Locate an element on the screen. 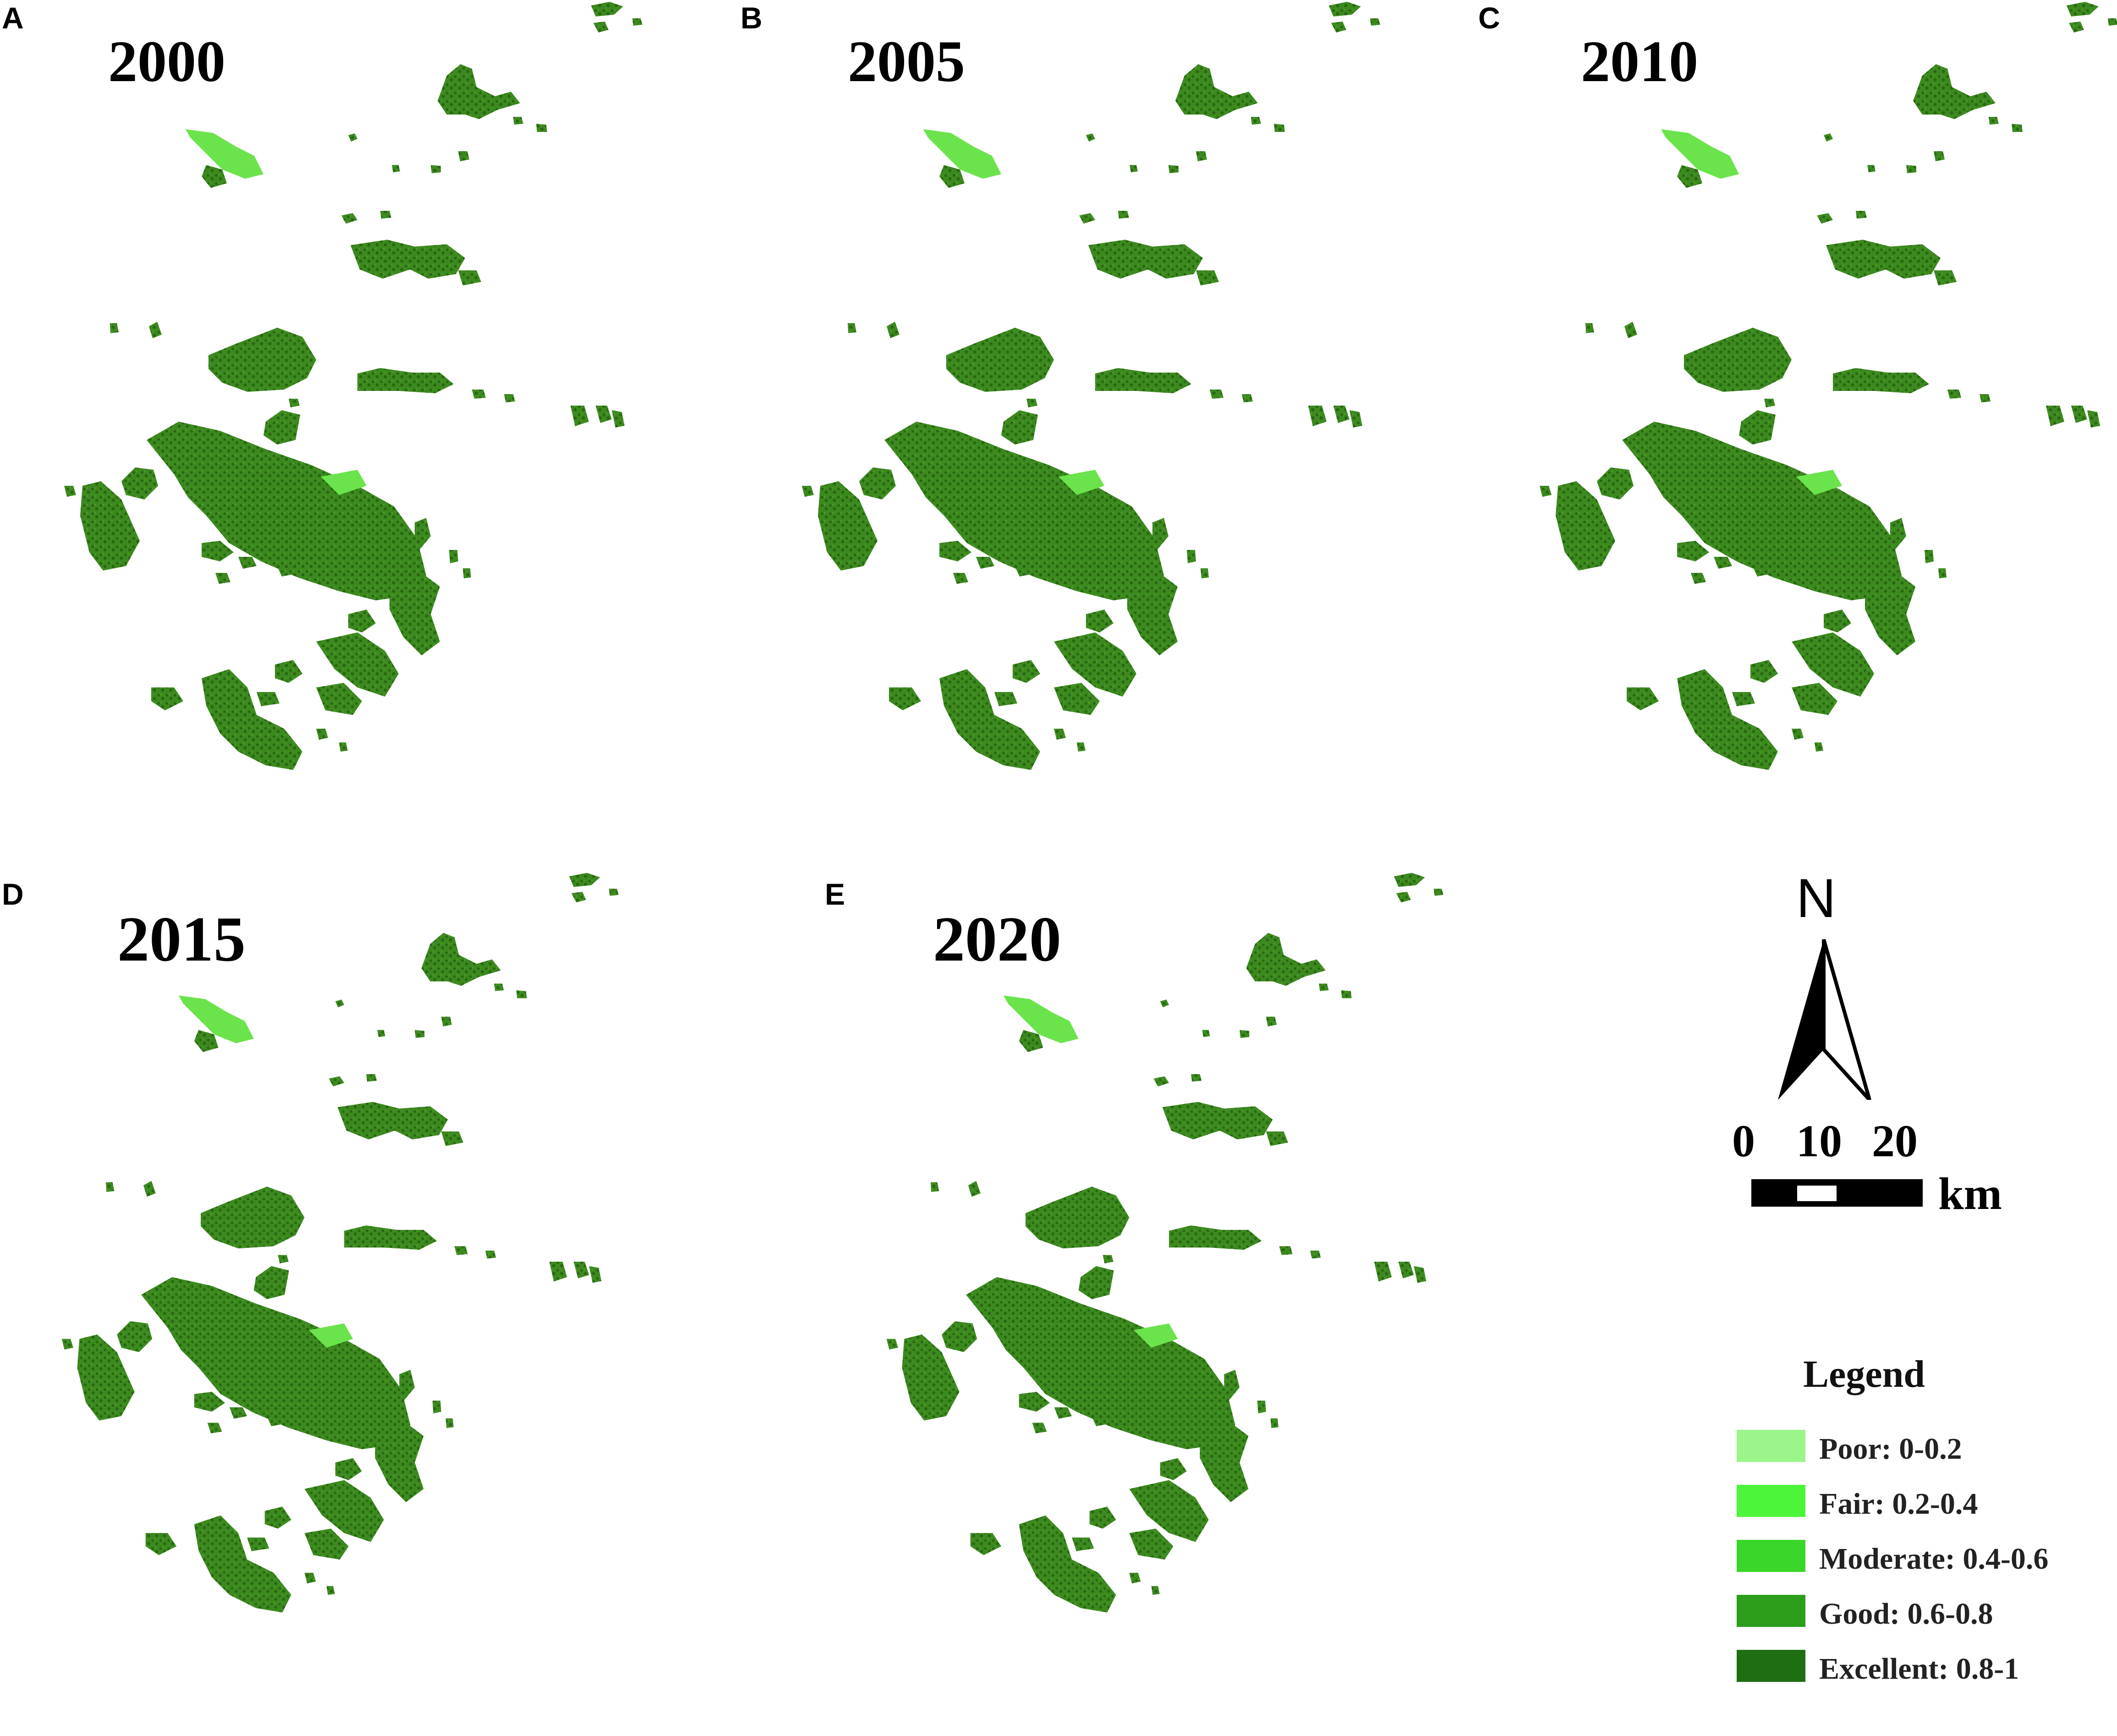 The width and height of the screenshot is (2117, 1736). legend-label: Fair: 0.2-0.4 is located at coordinates (1898, 1504).